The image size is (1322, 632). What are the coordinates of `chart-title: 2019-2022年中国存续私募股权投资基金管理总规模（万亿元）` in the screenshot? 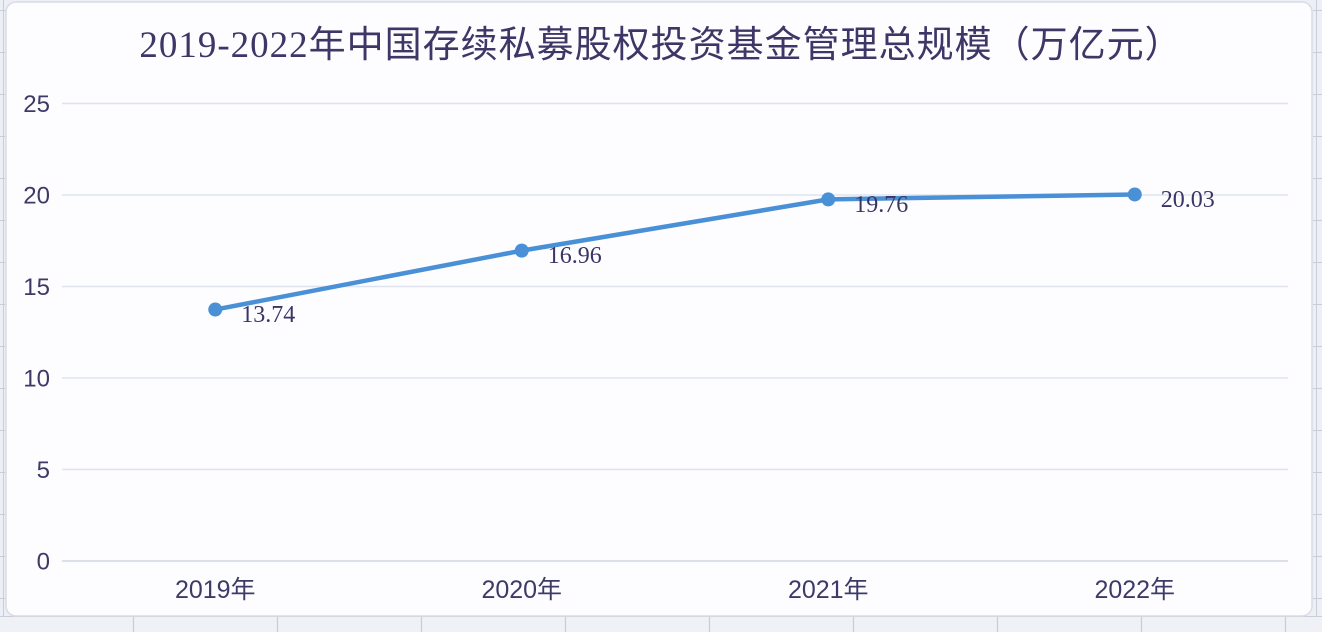 It's located at (661, 45).